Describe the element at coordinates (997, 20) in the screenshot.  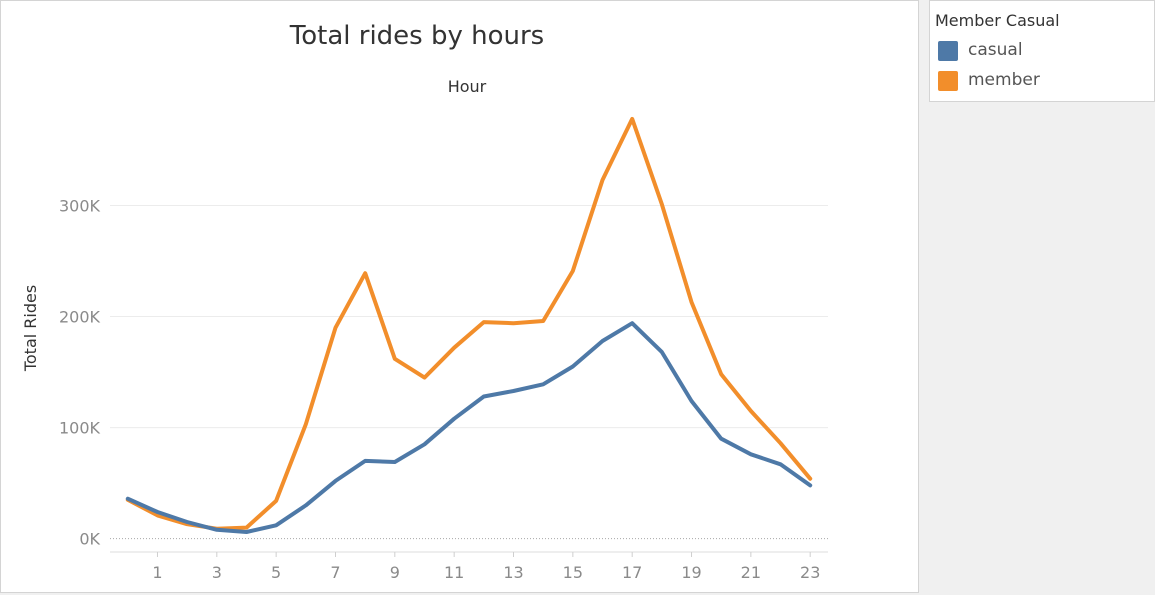
I see `legend-title: Member Casual` at that location.